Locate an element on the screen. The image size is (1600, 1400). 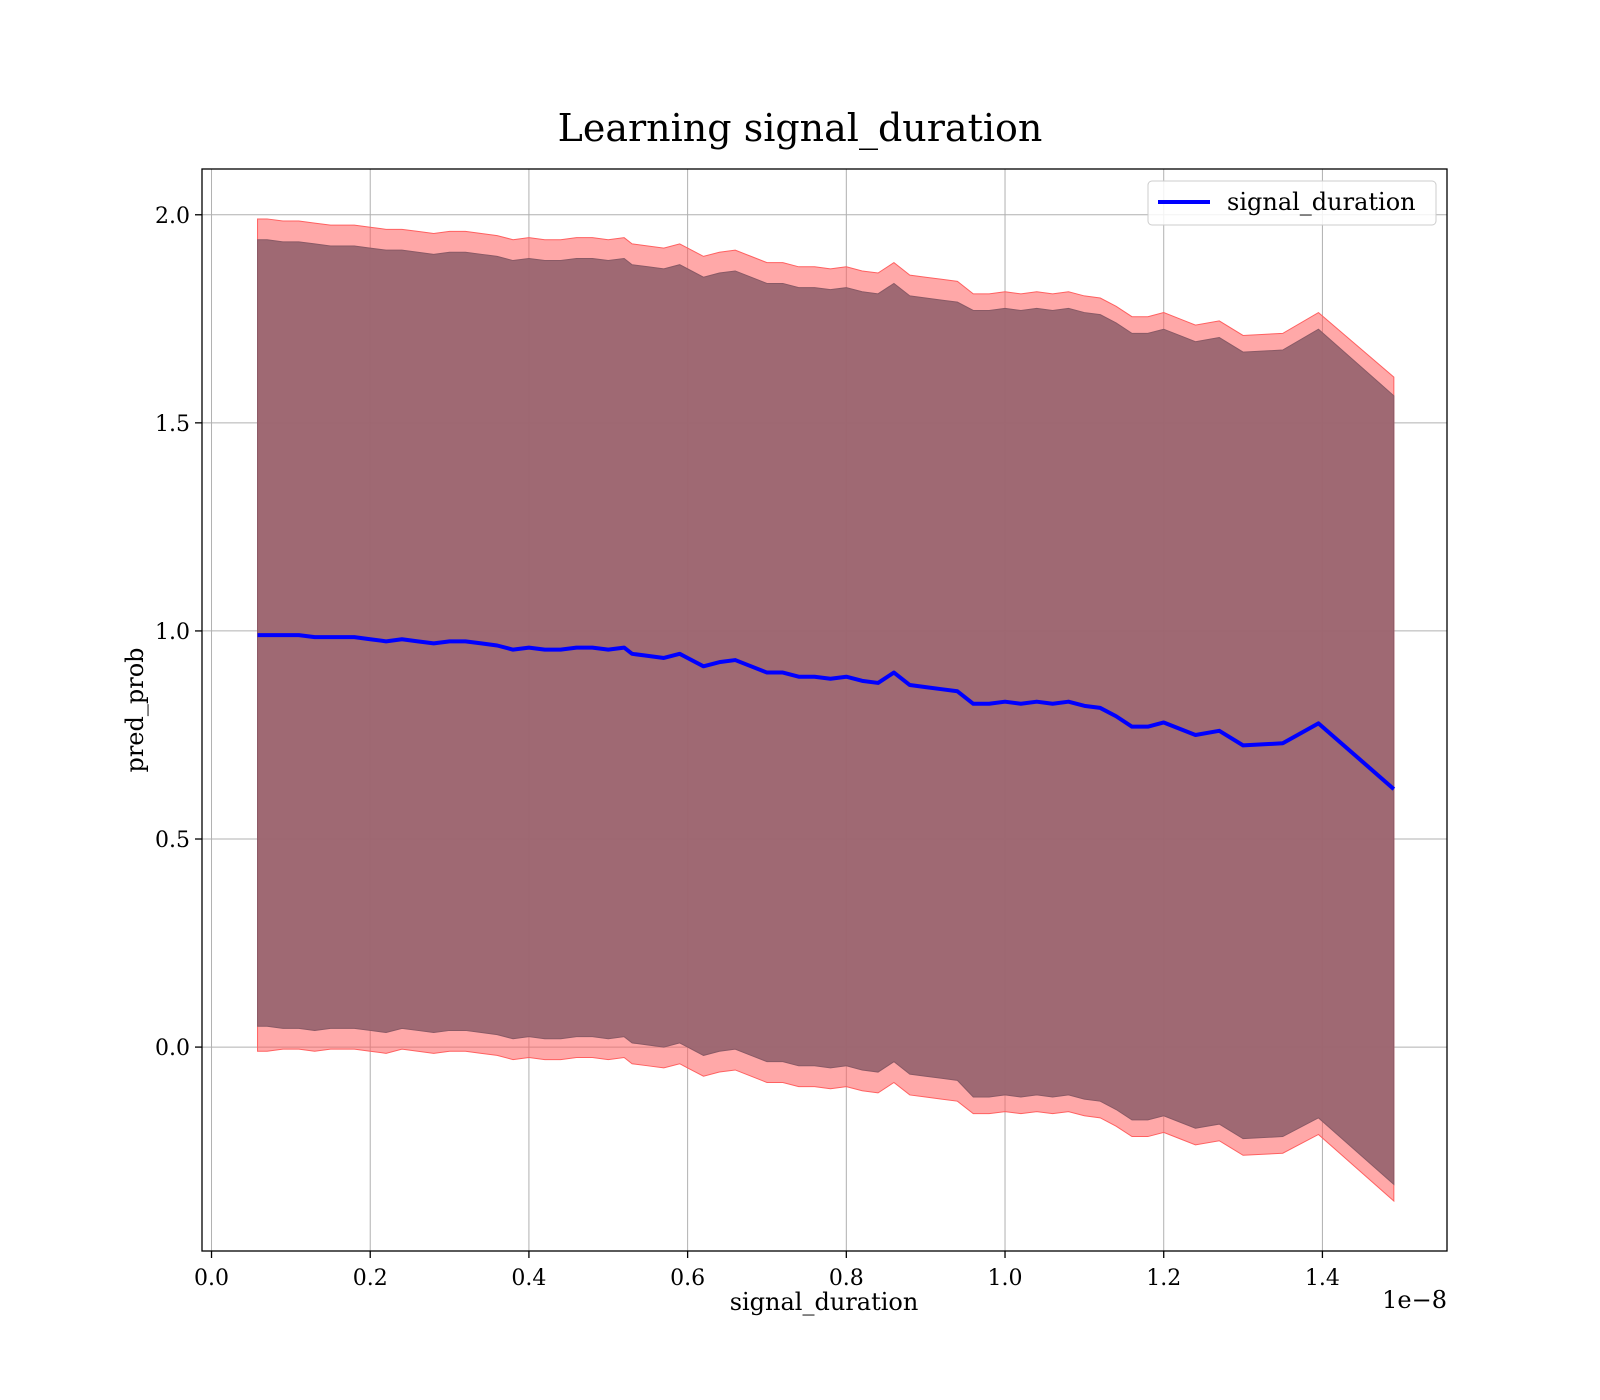
x-tick-label: 1.4 is located at coordinates (1322, 1278).